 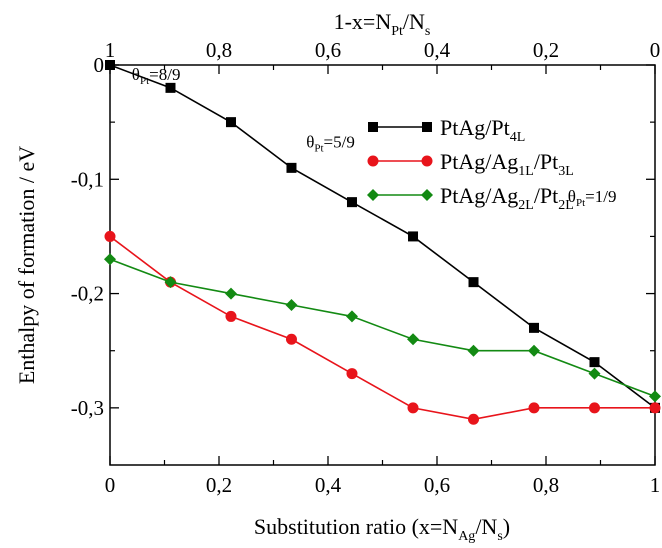 What do you see at coordinates (546, 485) in the screenshot?
I see `x-tick-label: 0,8` at bounding box center [546, 485].